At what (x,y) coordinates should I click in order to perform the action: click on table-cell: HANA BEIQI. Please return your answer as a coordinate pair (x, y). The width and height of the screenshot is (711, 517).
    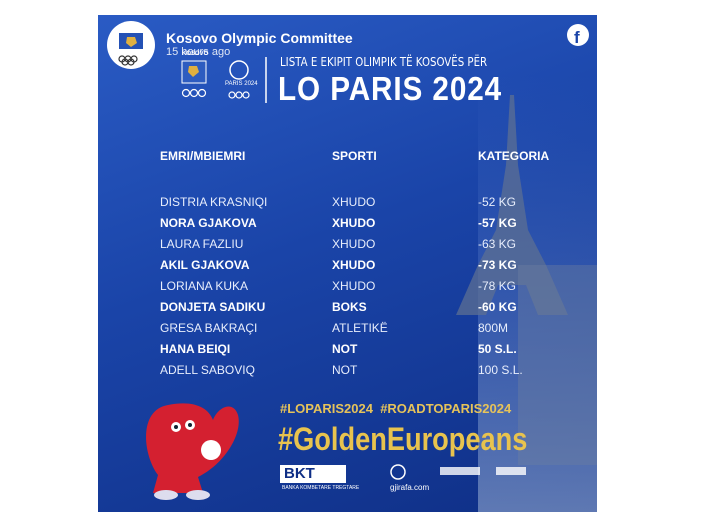
    Looking at the image, I should click on (195, 349).